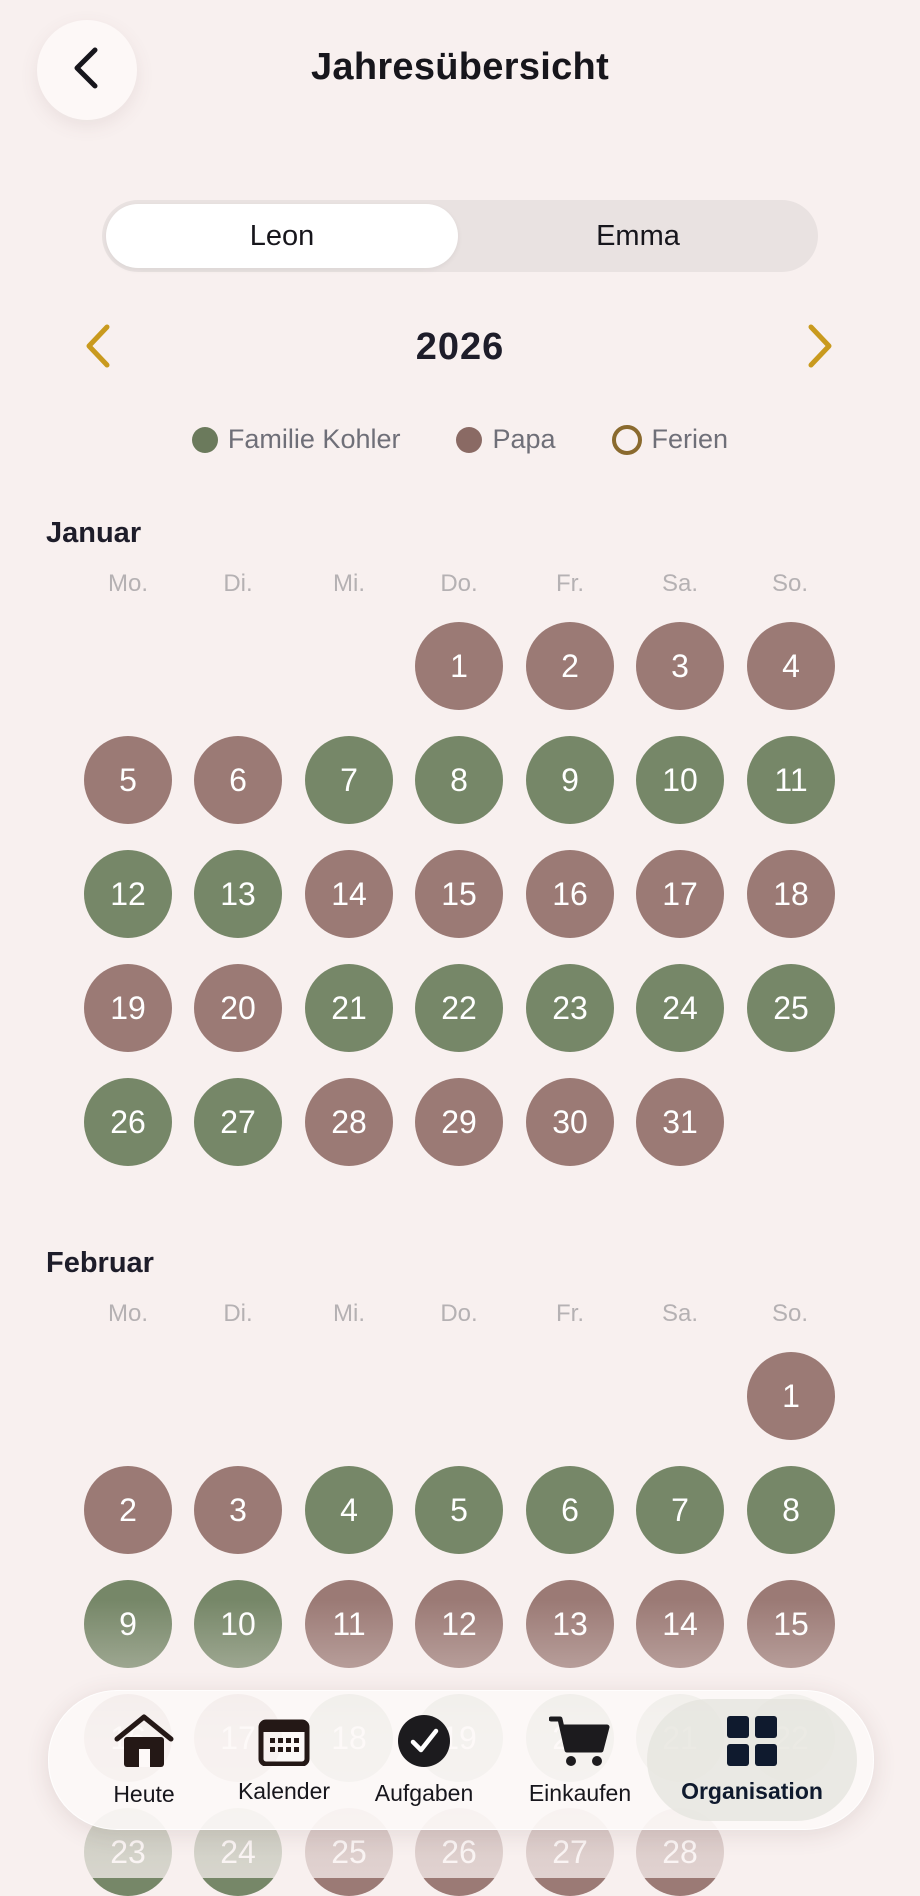 Image resolution: width=920 pixels, height=1896 pixels. I want to click on day-cell: 27, so click(238, 1122).